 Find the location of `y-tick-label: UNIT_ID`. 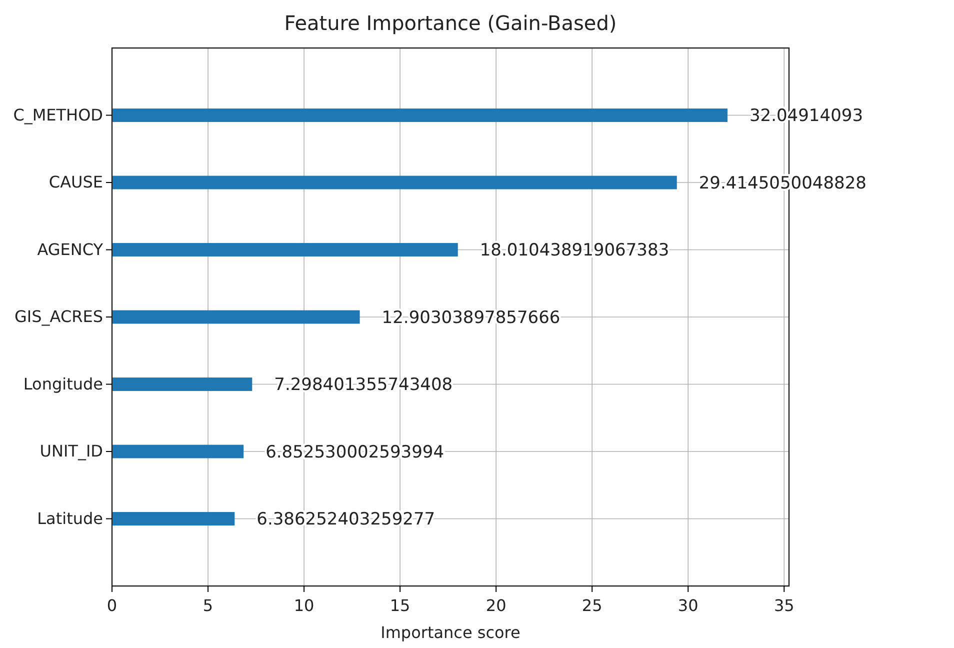

y-tick-label: UNIT_ID is located at coordinates (71, 451).